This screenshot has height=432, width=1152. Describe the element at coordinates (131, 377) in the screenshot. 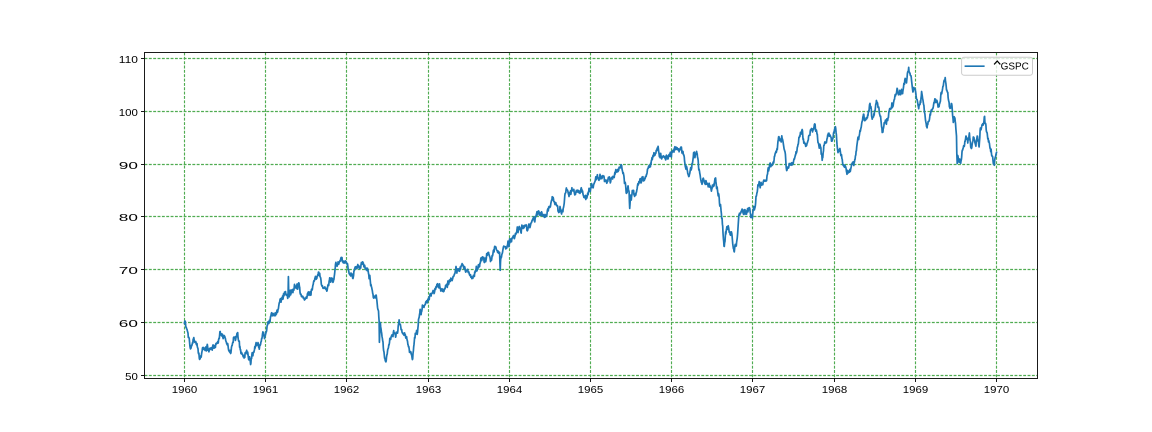

I see `svg-text: 50` at that location.